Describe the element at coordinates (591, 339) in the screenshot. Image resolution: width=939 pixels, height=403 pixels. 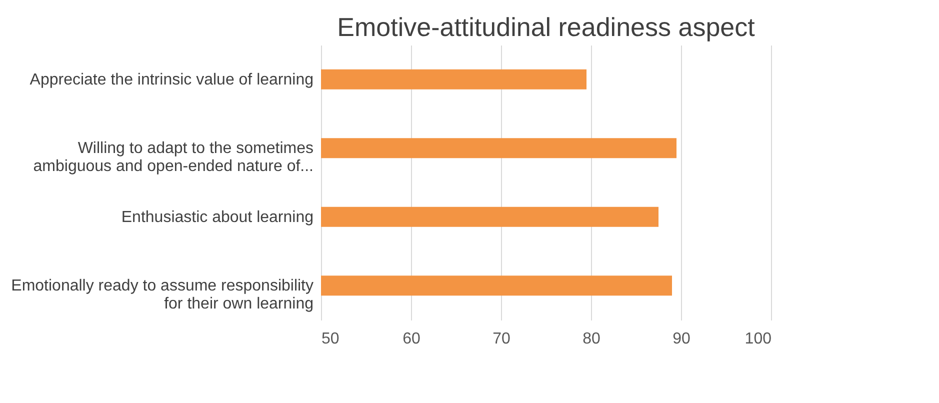
I see `x-tick-label: 80` at that location.